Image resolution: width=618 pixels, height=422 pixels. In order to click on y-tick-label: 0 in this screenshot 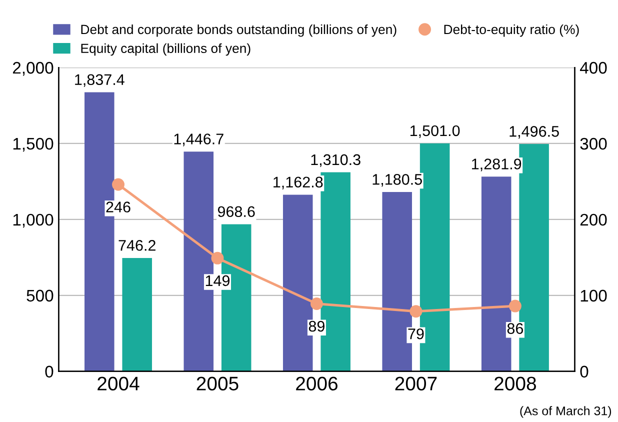, I will do `click(49, 372)`.